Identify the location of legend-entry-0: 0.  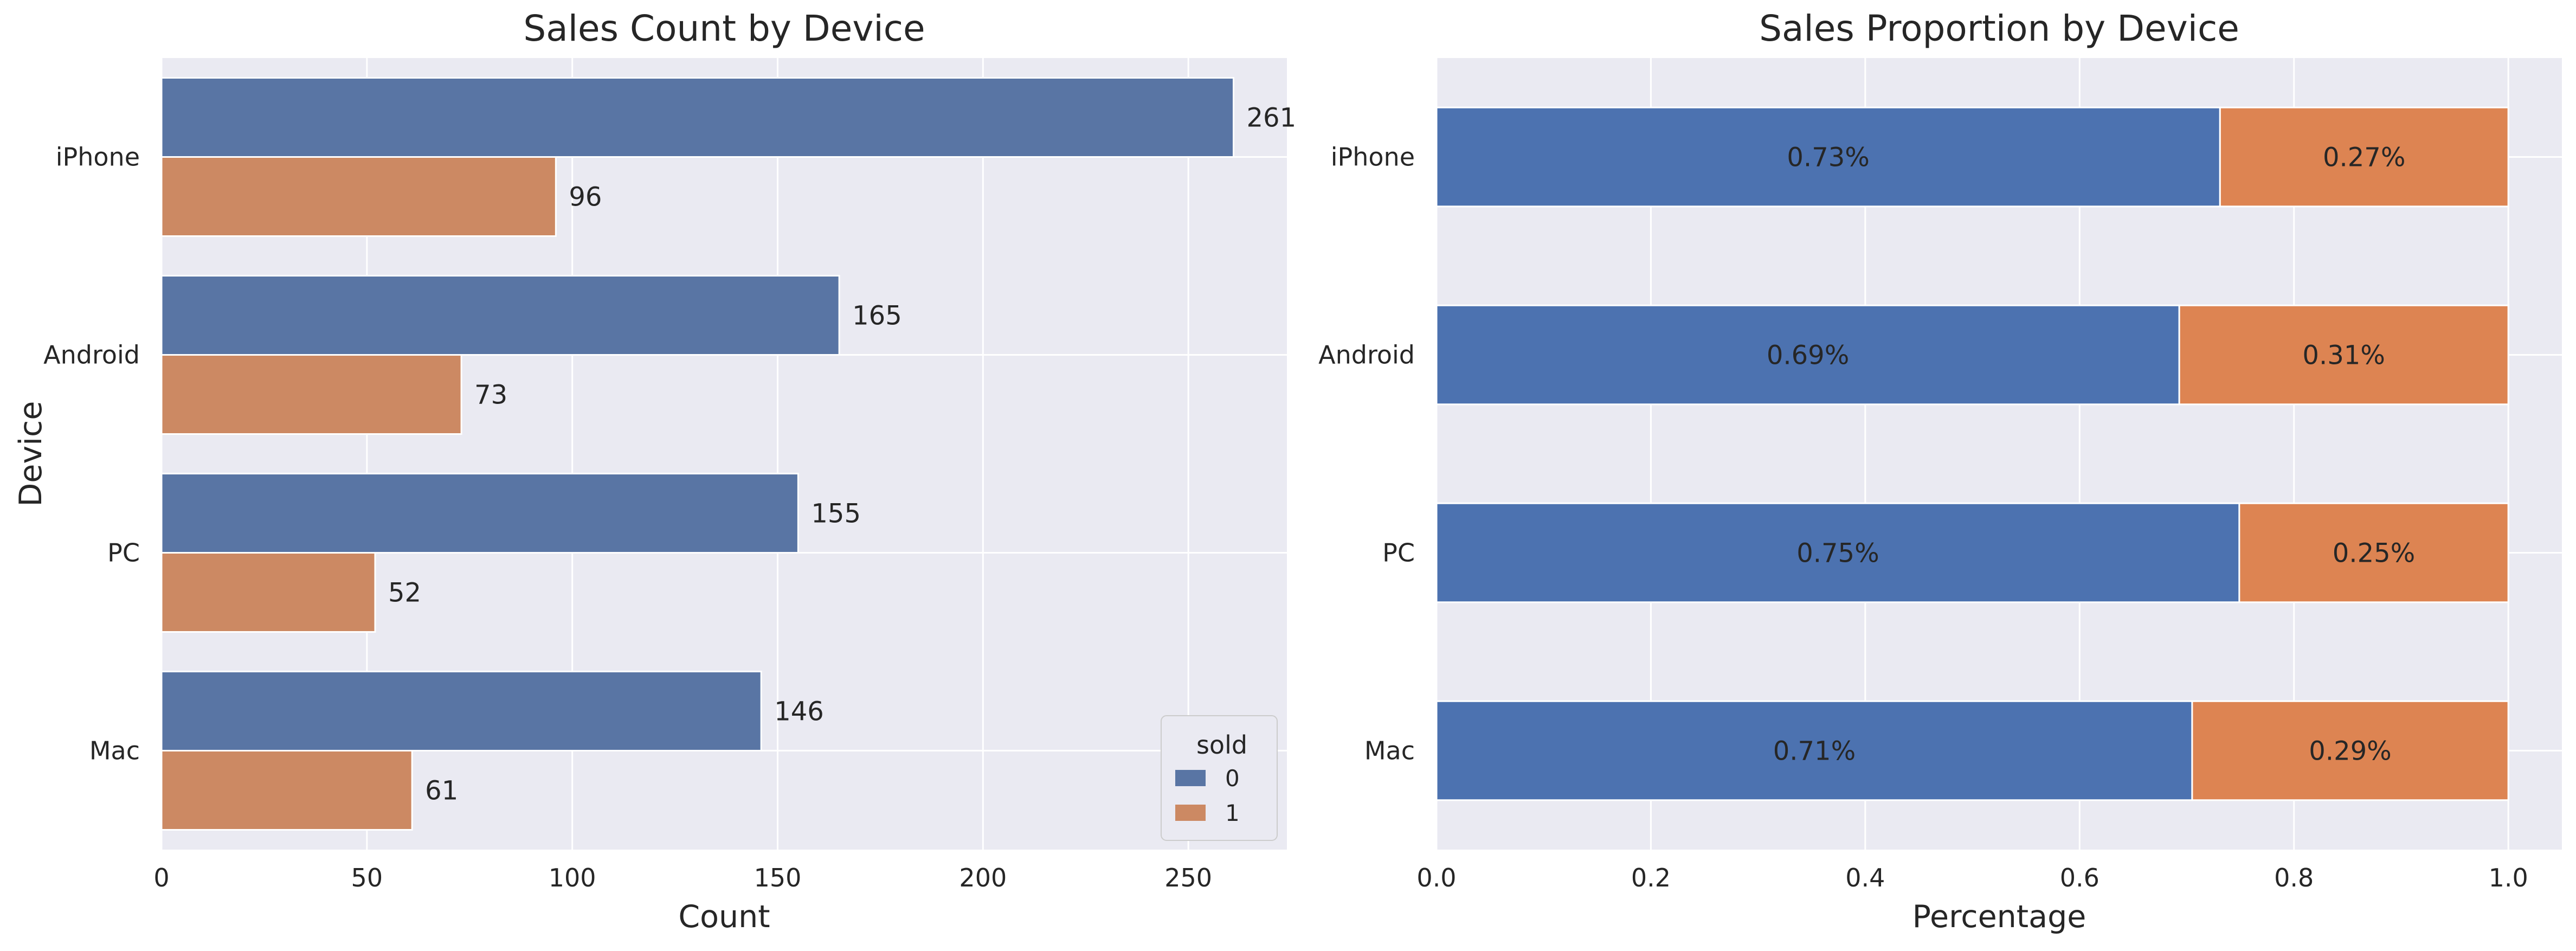
(1232, 778).